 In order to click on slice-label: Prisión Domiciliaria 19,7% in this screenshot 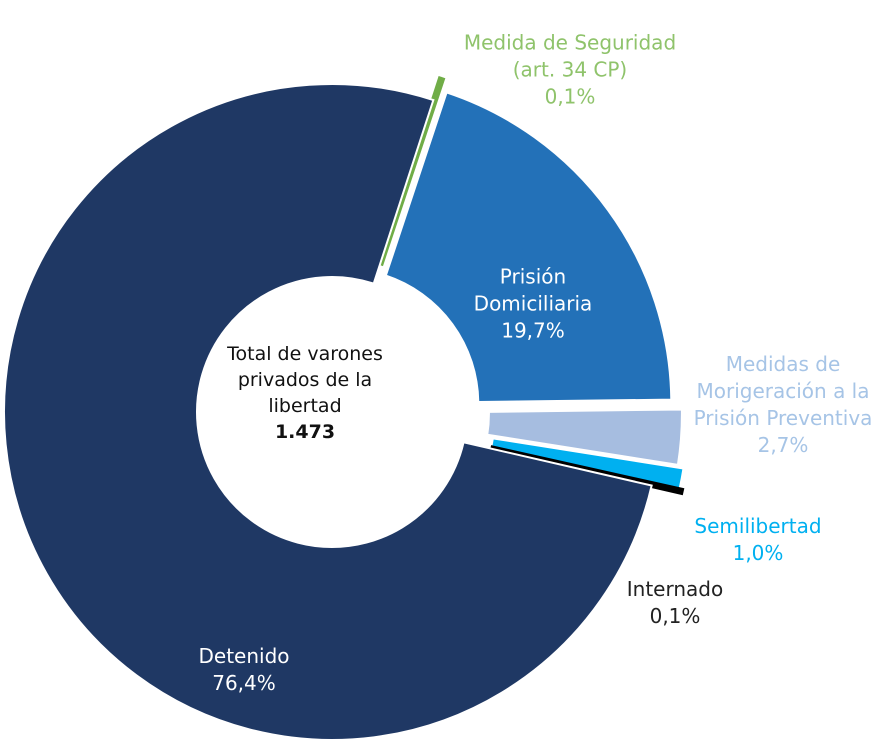, I will do `click(533, 304)`.